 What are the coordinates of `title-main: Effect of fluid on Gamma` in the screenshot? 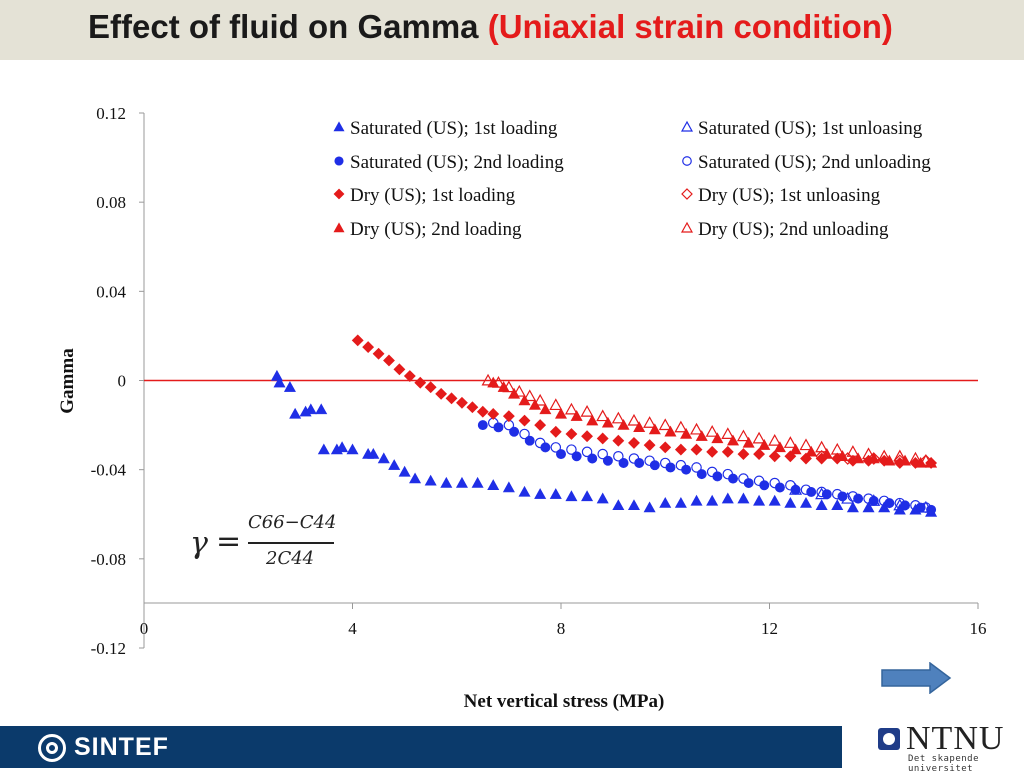 It's located at (288, 26).